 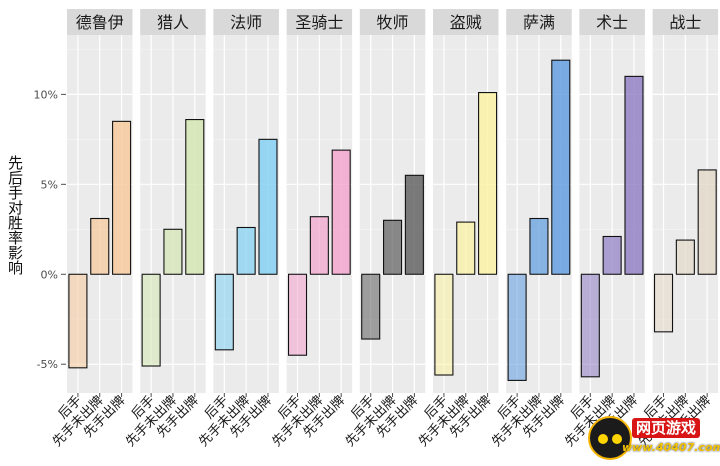 I want to click on facet-label: 萨满, so click(x=539, y=22).